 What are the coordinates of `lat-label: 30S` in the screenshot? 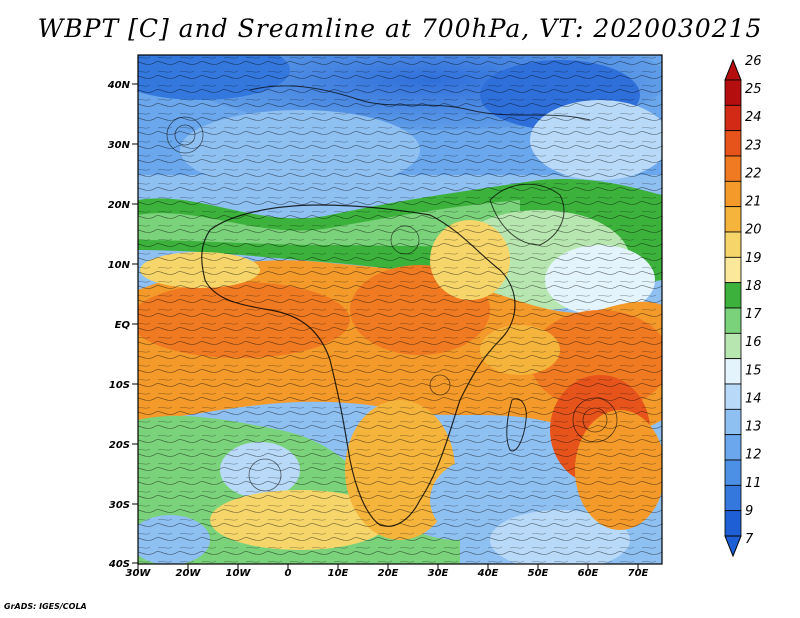 It's located at (119, 505).